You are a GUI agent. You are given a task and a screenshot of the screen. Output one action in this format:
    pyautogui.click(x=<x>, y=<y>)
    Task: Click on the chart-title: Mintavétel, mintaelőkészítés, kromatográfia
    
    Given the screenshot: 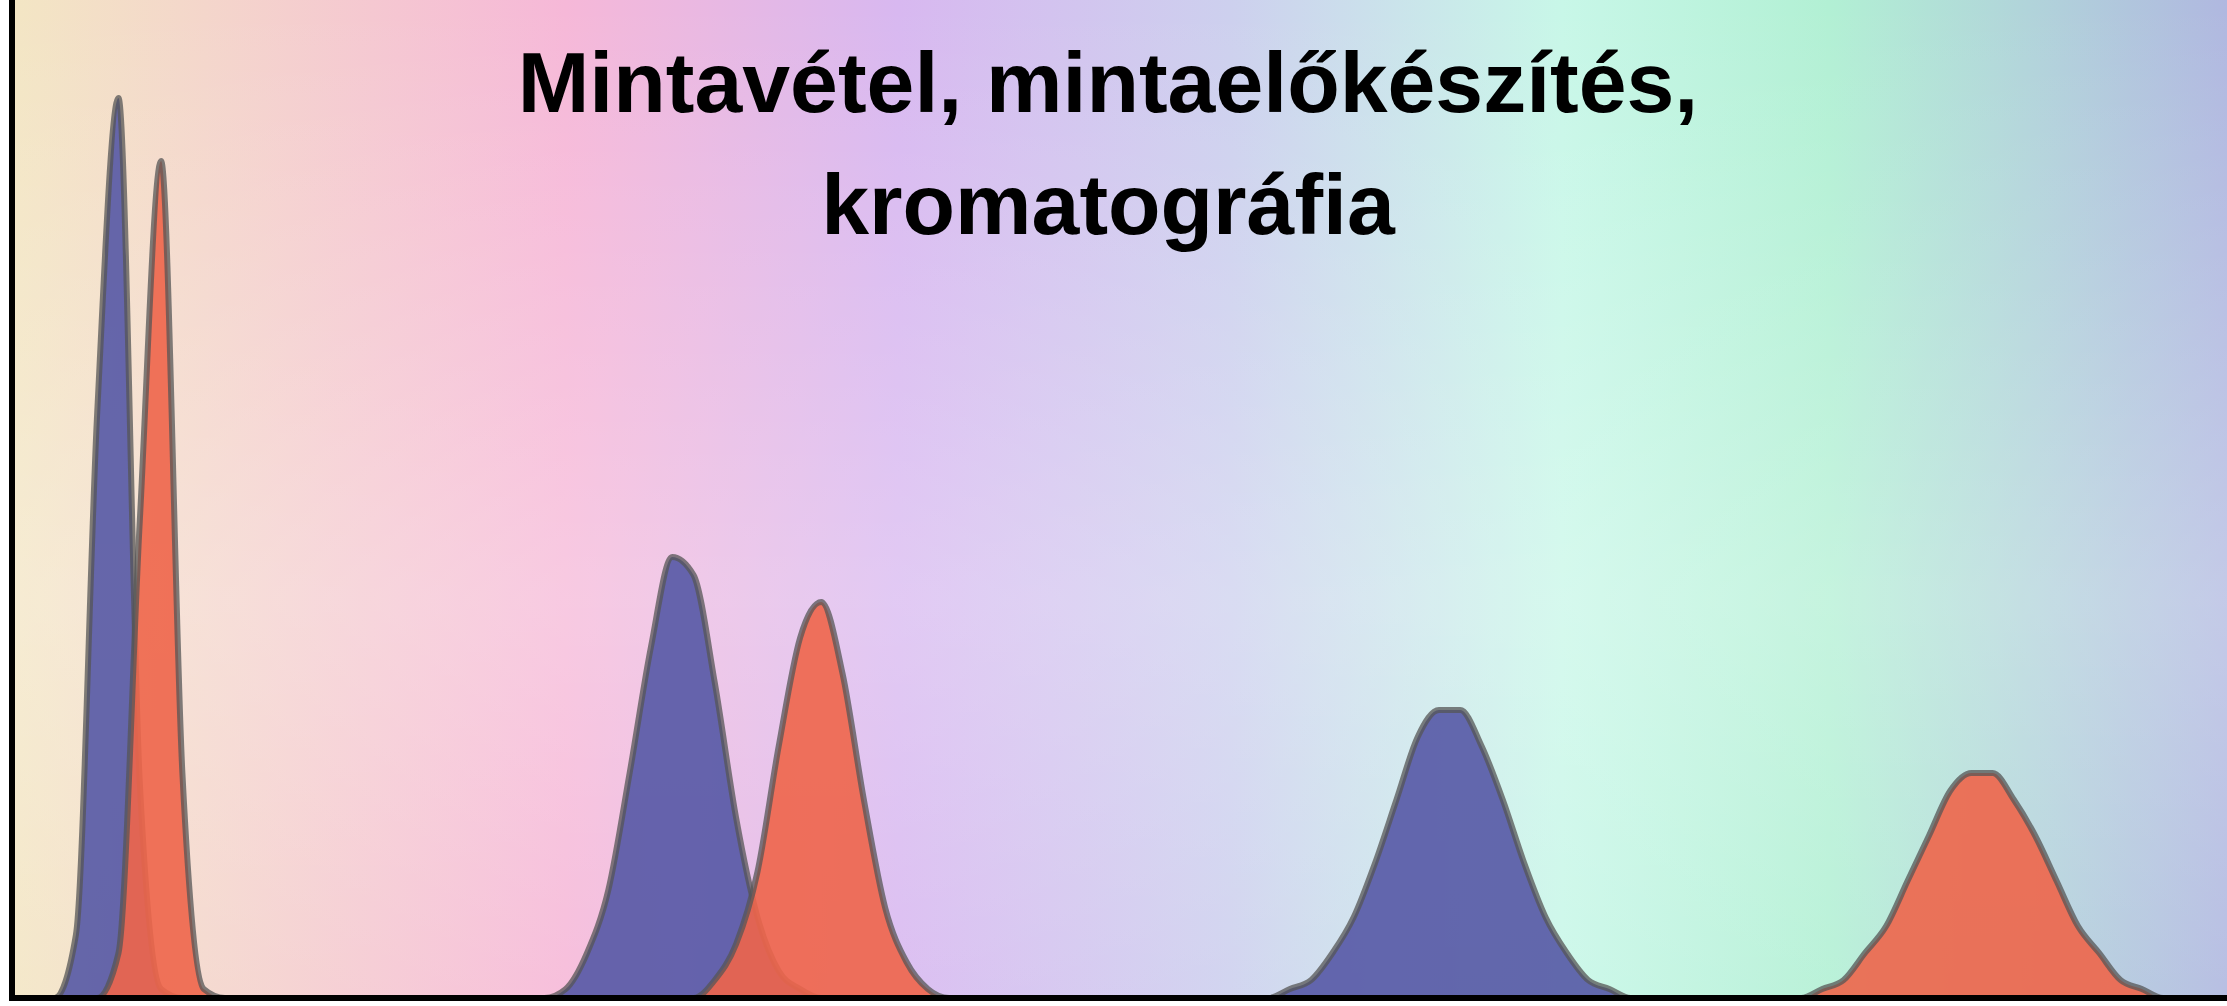 What is the action you would take?
    pyautogui.click(x=1108, y=143)
    